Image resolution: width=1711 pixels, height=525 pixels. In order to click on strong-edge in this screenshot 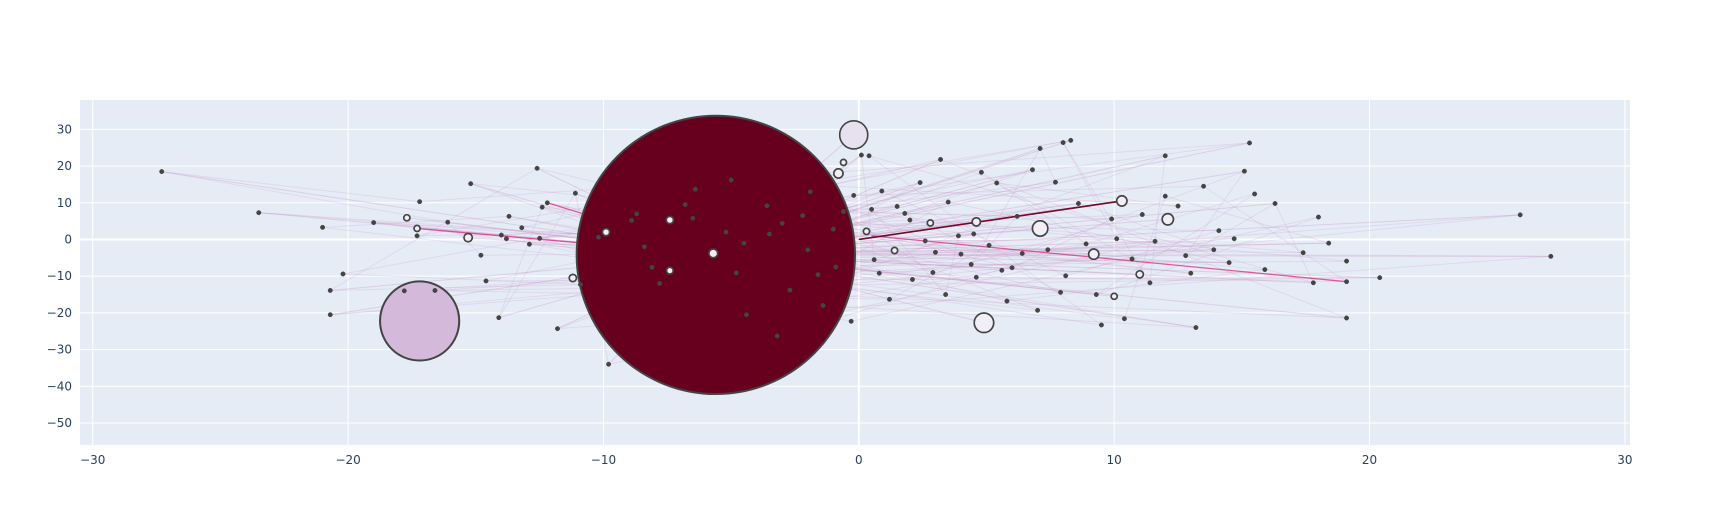, I will do `click(1109, 259)`.